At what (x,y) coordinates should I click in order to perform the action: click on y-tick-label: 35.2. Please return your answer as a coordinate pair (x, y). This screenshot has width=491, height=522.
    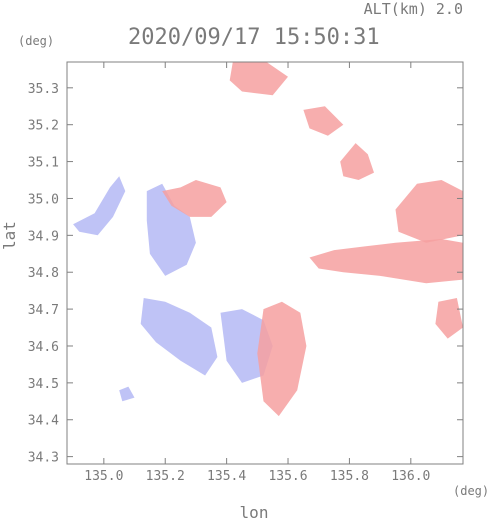
    Looking at the image, I should click on (43, 126).